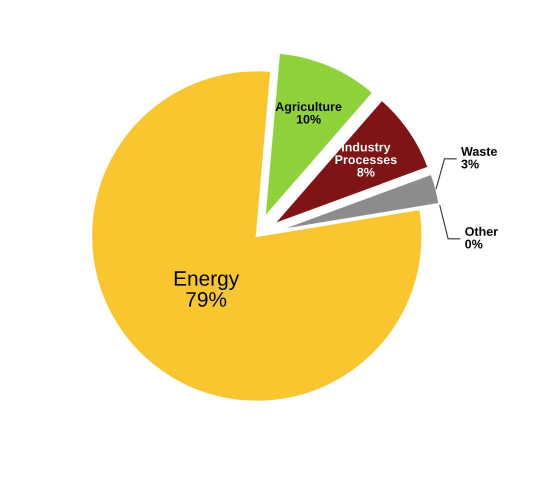 The image size is (555, 477). I want to click on text: 0%, so click(473, 244).